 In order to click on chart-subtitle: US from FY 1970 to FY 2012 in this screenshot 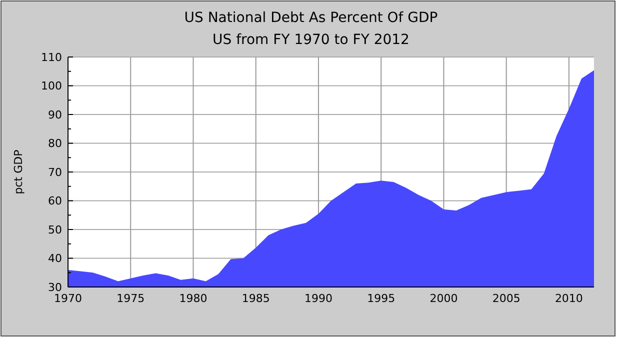, I will do `click(311, 40)`.